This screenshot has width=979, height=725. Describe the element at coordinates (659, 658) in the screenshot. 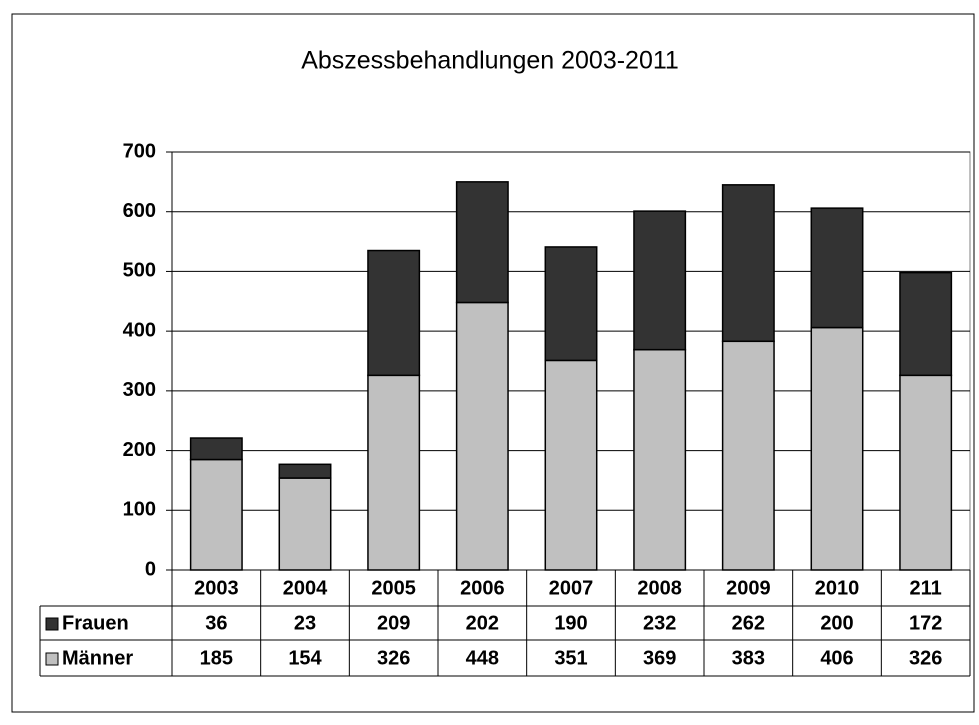

I see `data-label: 369` at that location.